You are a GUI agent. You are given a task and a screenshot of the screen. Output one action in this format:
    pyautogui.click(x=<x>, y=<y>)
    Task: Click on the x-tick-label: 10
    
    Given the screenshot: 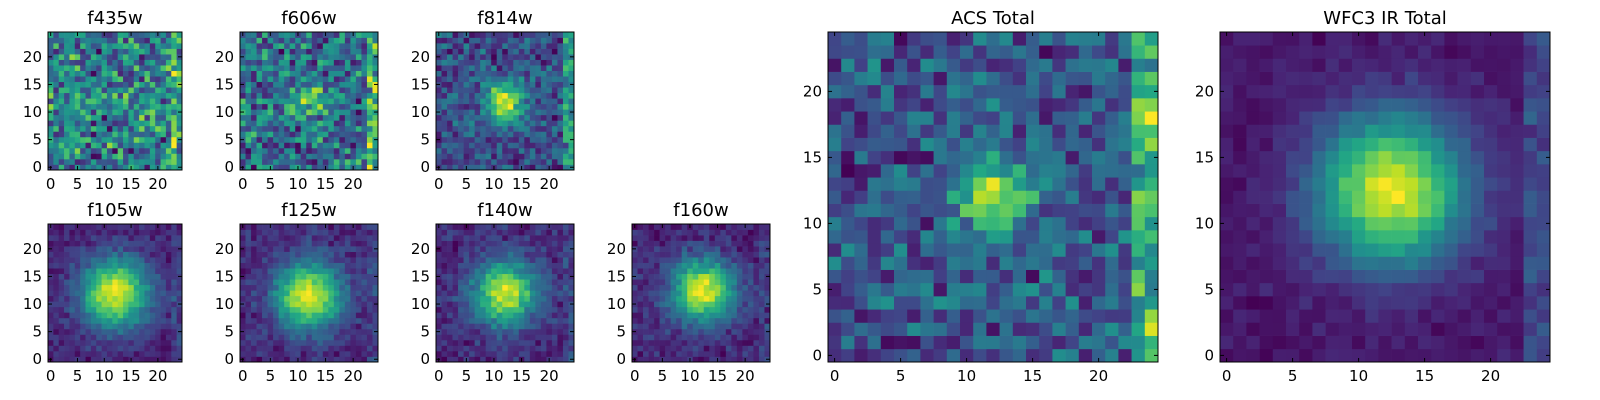 What is the action you would take?
    pyautogui.click(x=493, y=376)
    